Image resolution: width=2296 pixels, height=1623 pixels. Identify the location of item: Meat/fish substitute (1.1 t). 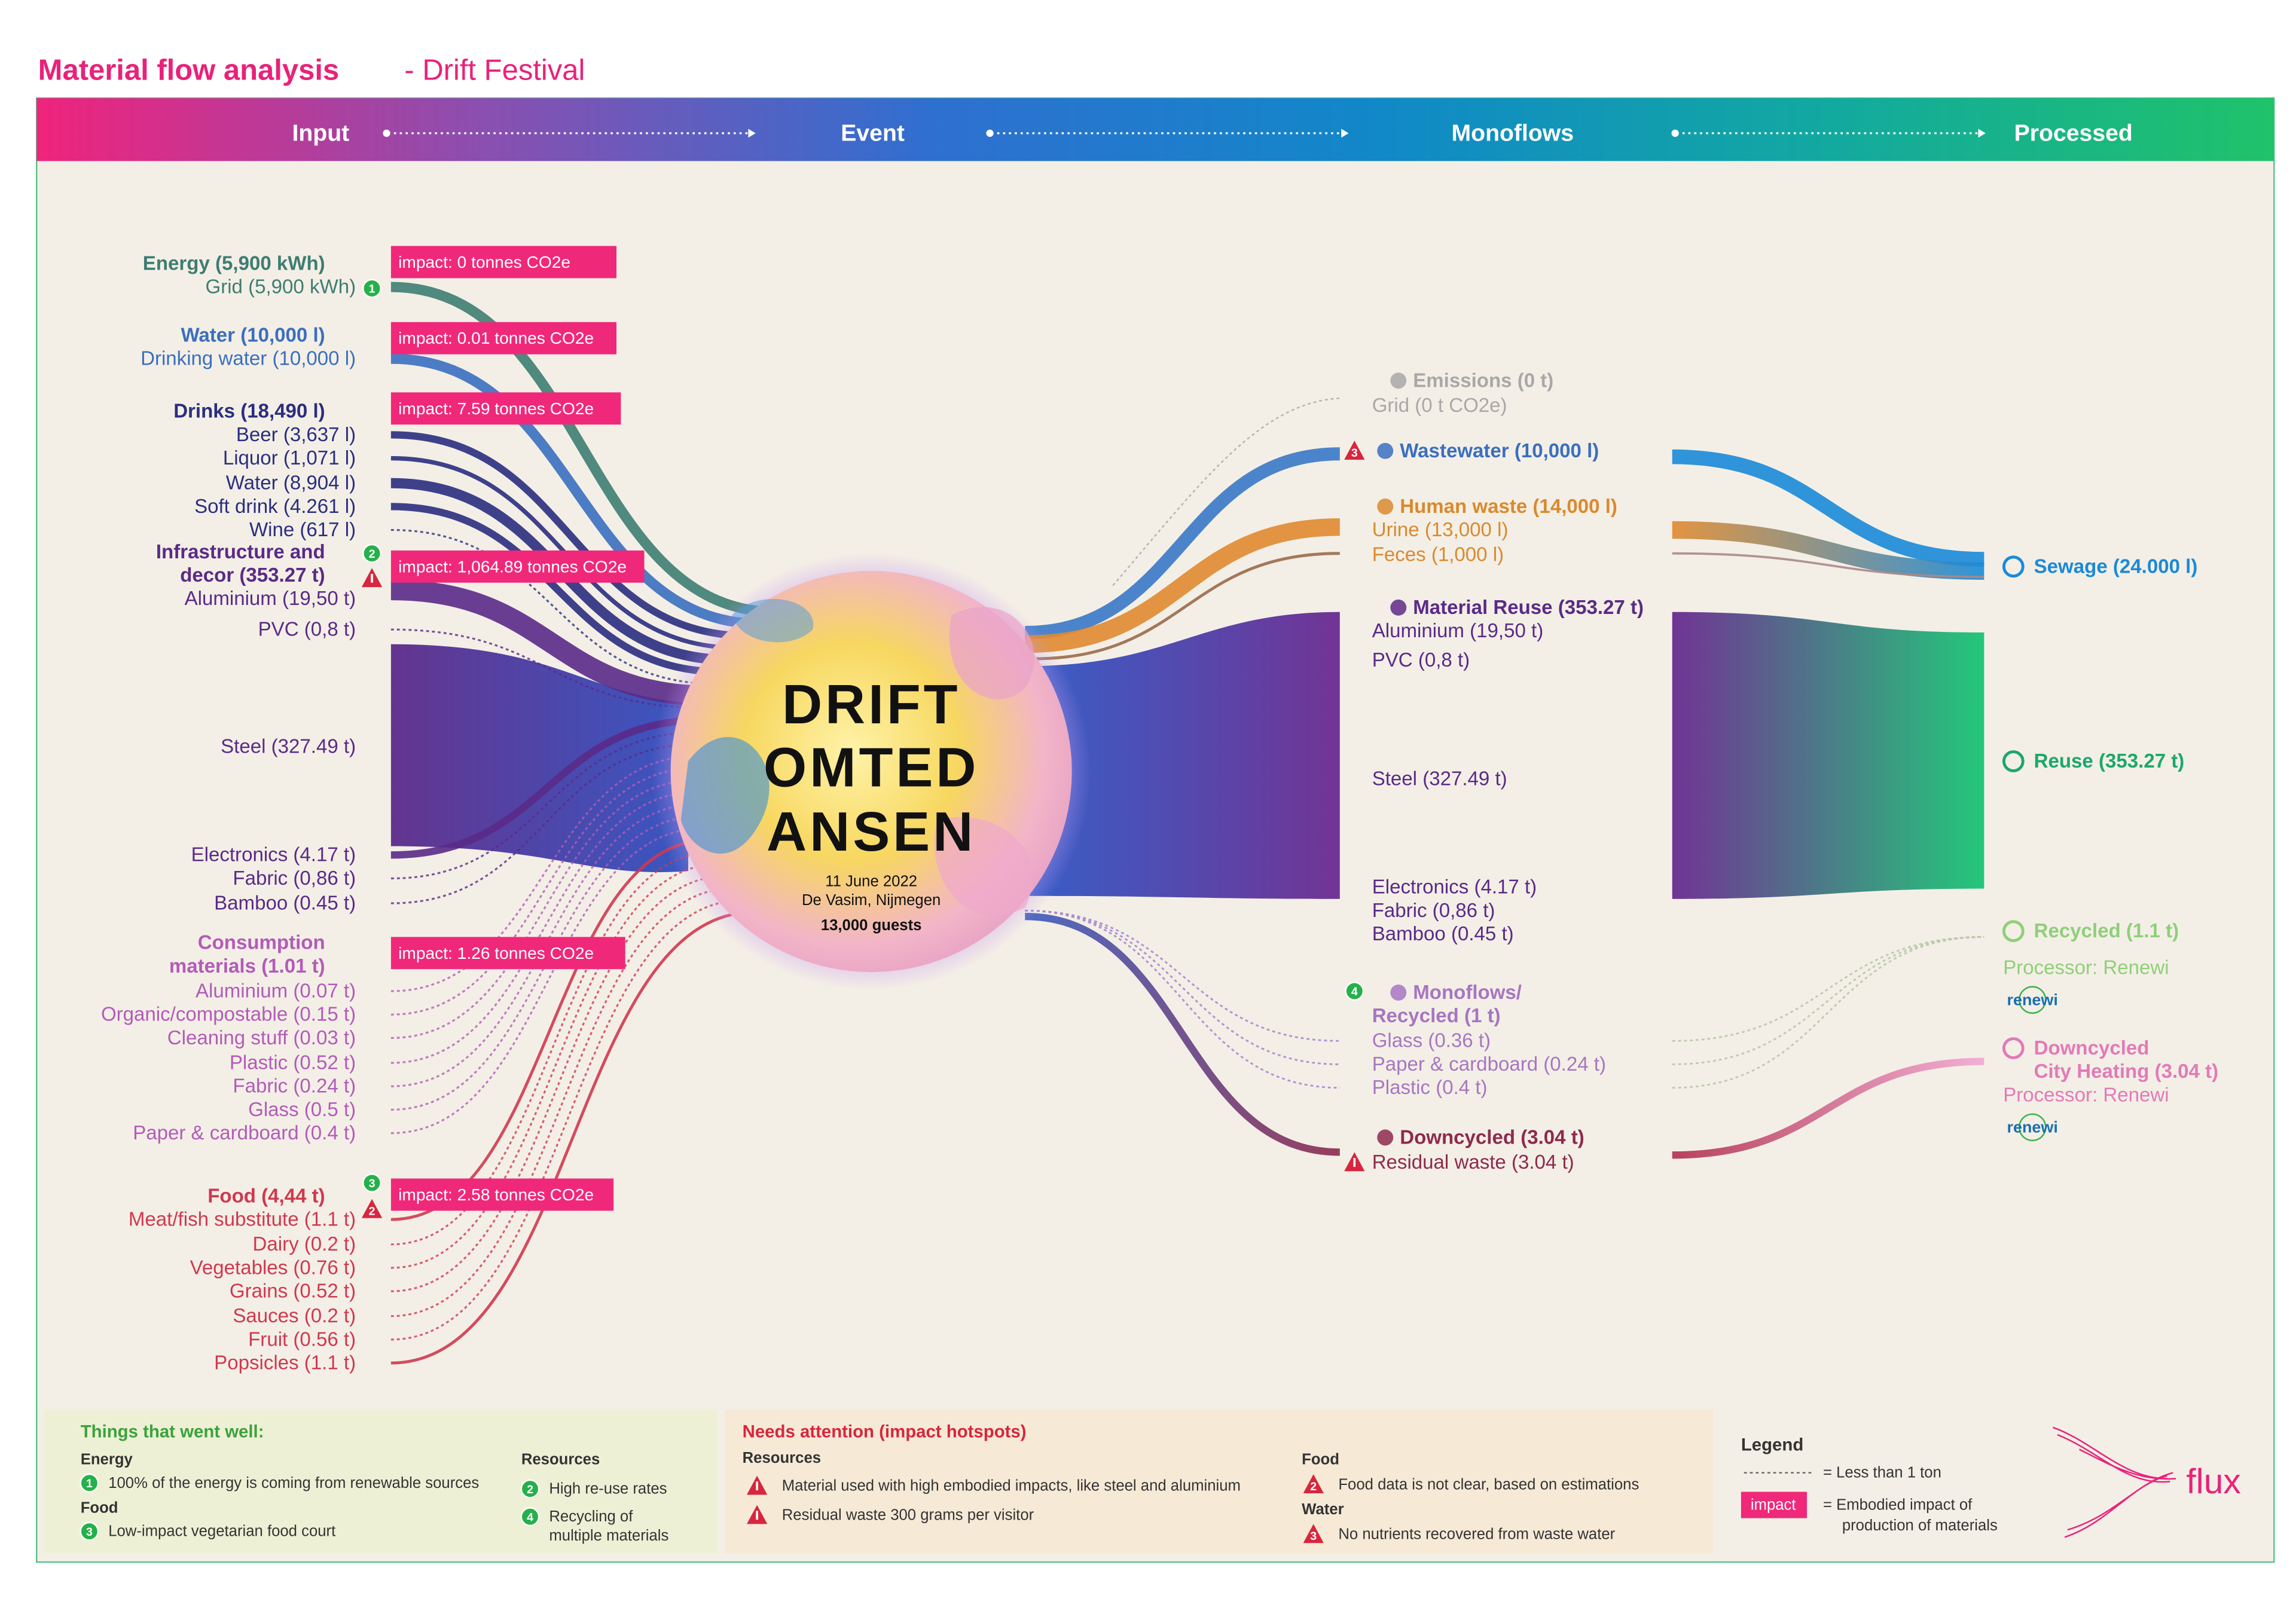
(242, 1220).